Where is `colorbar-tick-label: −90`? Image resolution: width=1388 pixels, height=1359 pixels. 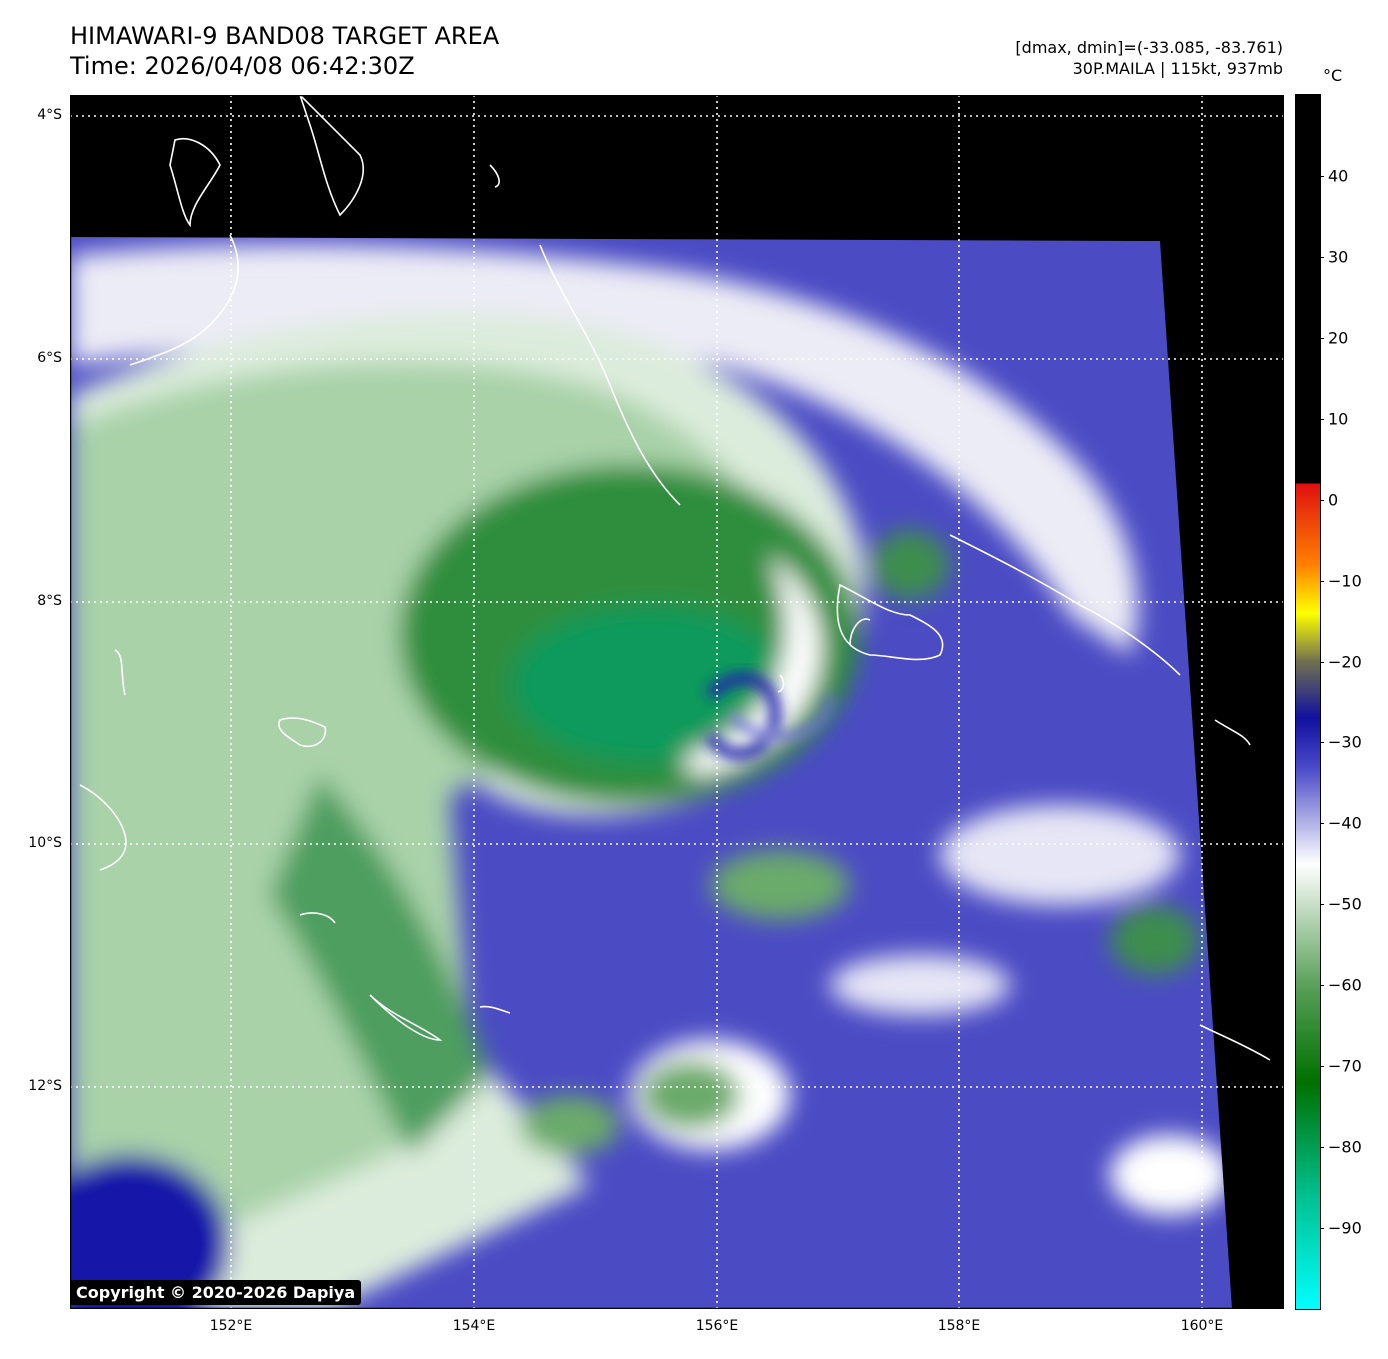 colorbar-tick-label: −90 is located at coordinates (1345, 1228).